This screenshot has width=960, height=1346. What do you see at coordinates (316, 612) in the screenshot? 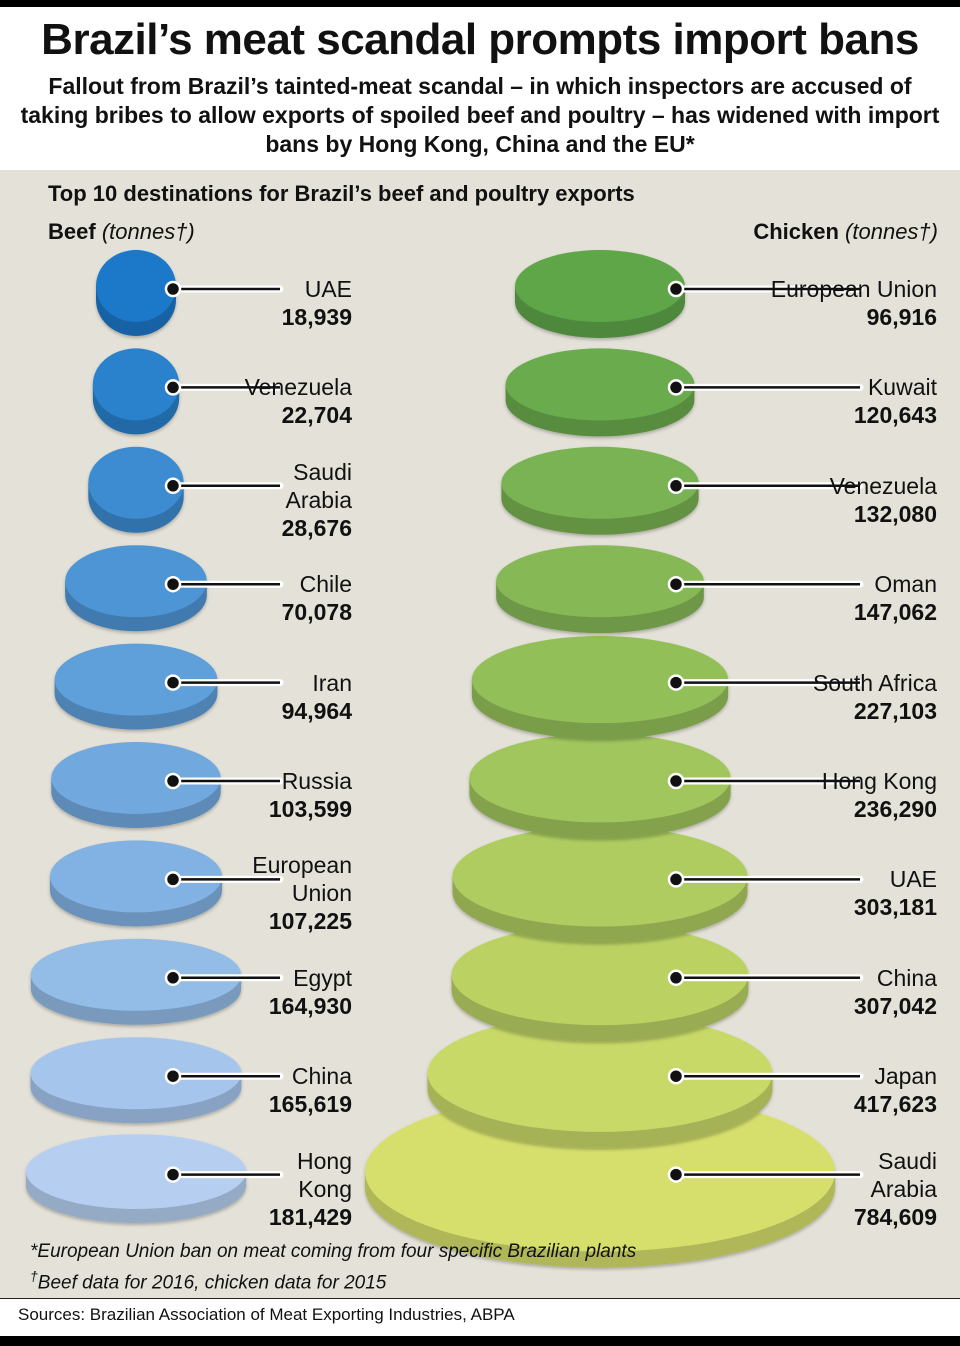
I see `beef-value-label: 70,078` at bounding box center [316, 612].